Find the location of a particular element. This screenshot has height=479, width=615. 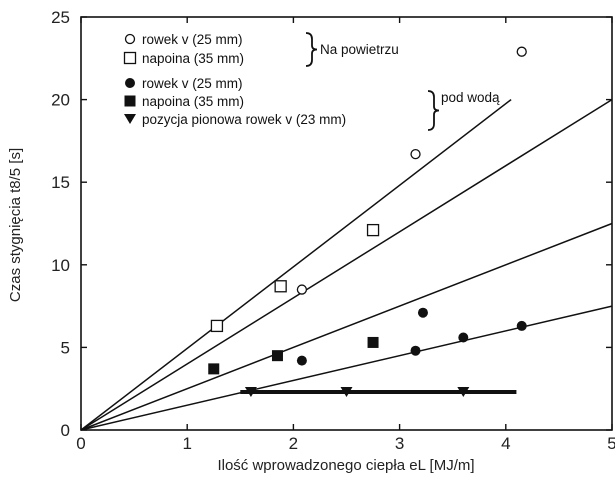

y-tick-label: 5 is located at coordinates (65, 347).